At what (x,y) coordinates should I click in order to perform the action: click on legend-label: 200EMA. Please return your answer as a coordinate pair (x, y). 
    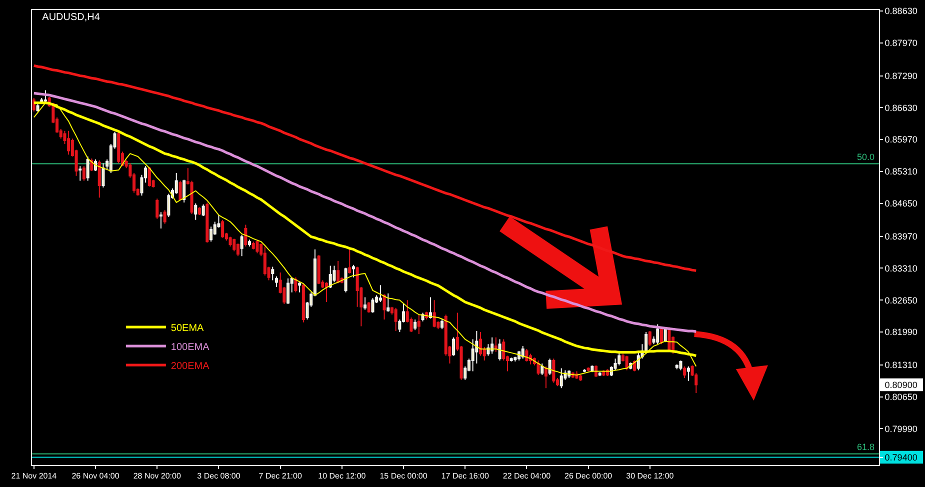
    Looking at the image, I should click on (190, 366).